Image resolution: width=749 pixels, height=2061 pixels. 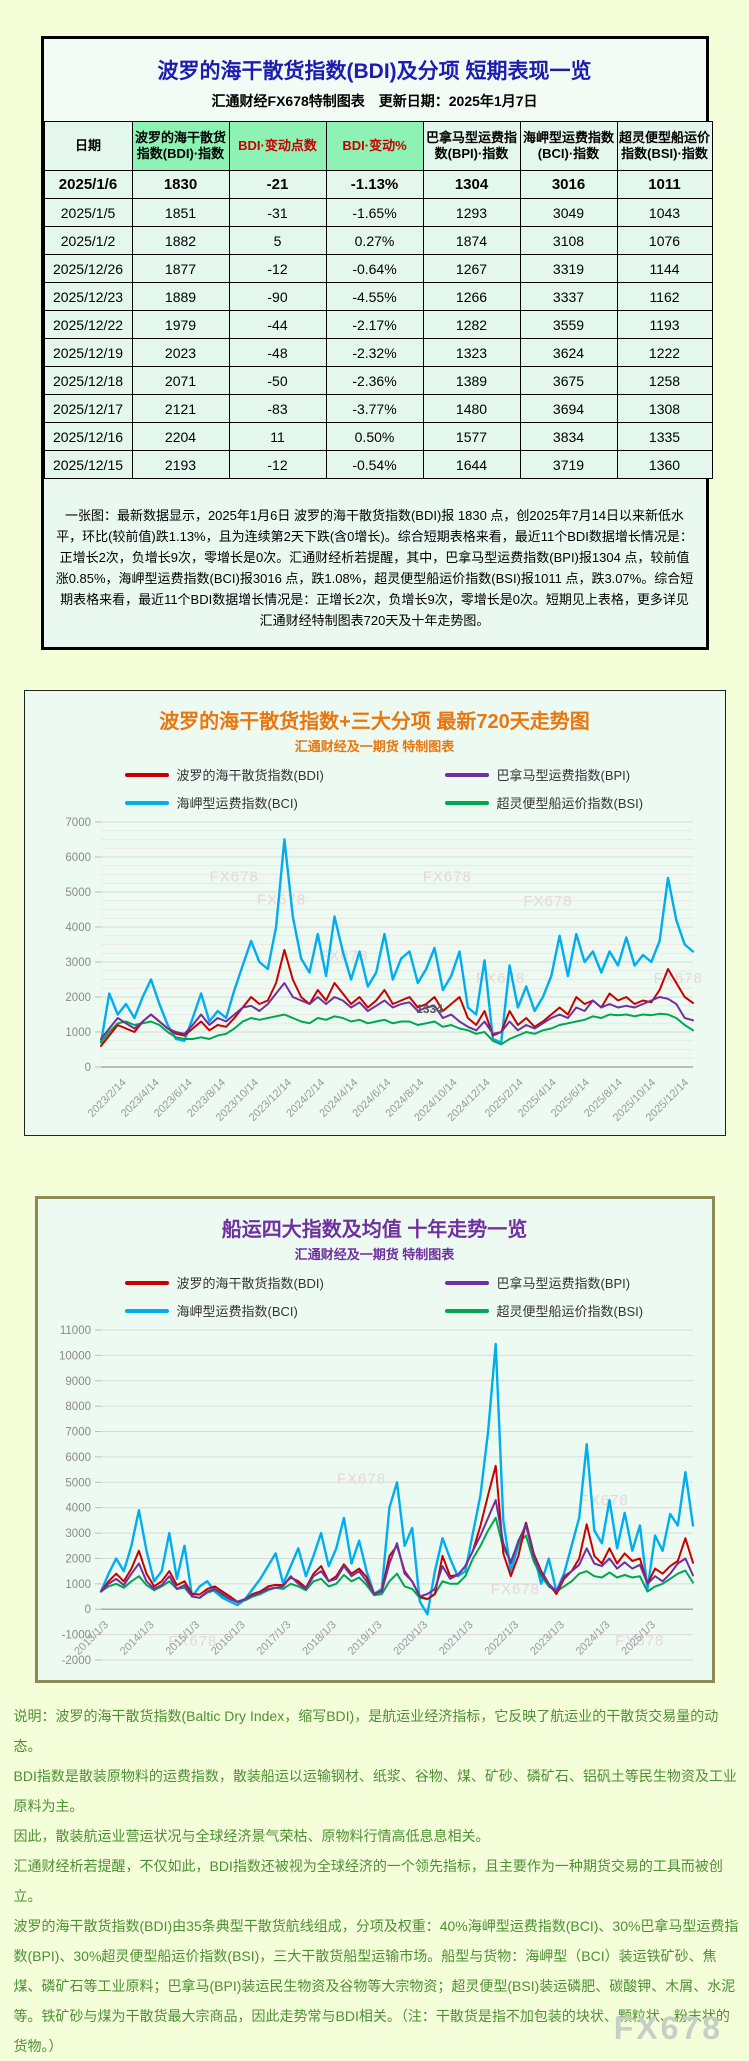 What do you see at coordinates (429, 1009) in the screenshot?
I see `data-label: 1334` at bounding box center [429, 1009].